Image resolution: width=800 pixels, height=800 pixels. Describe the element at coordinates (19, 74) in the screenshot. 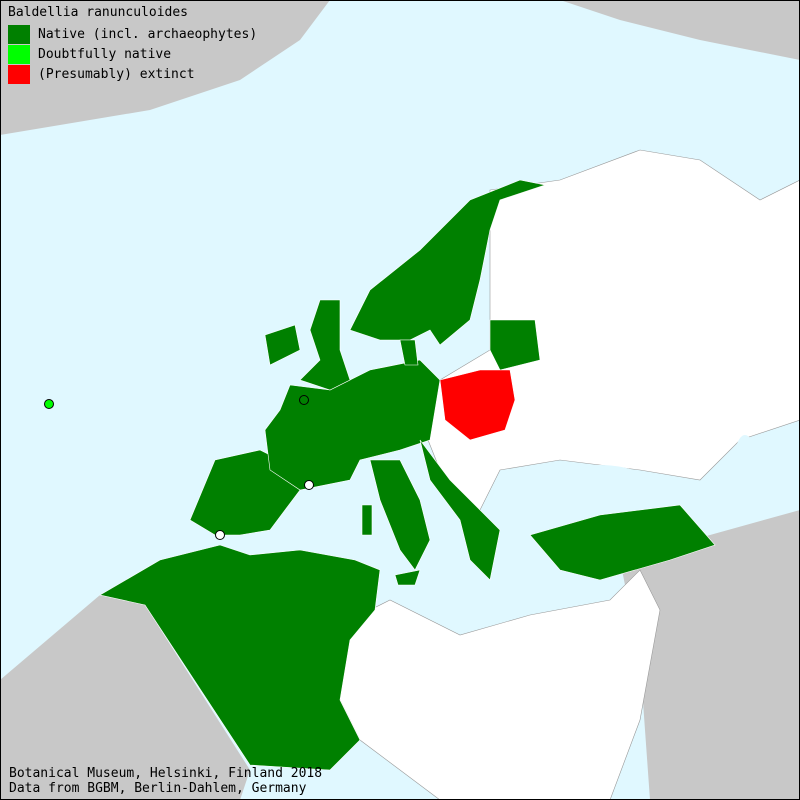

I see `extinct-swatch` at that location.